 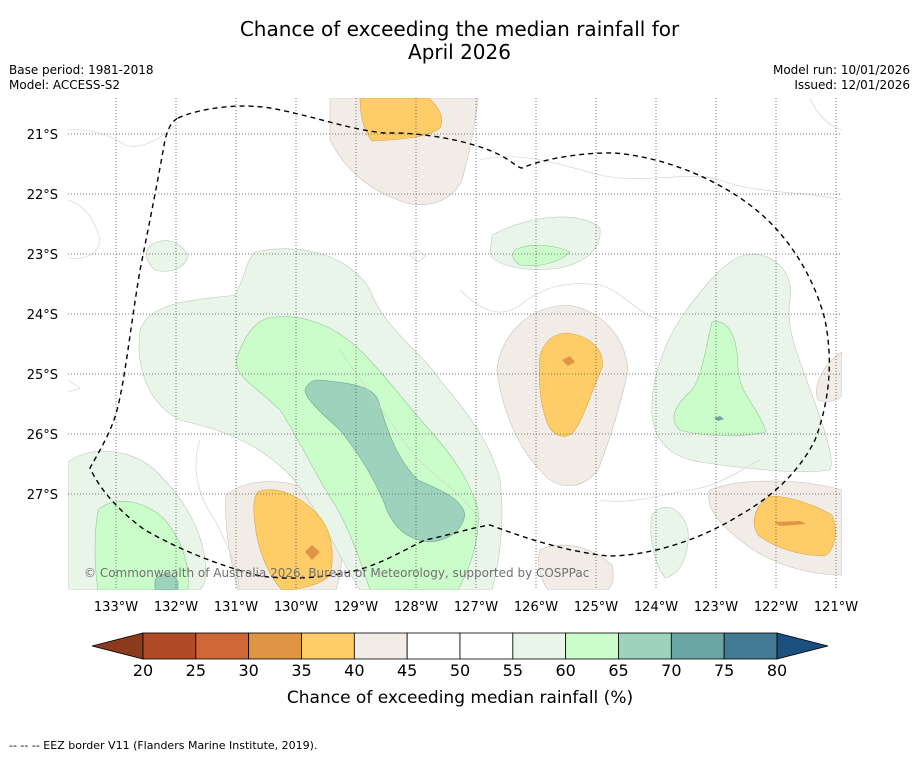 What do you see at coordinates (196, 670) in the screenshot?
I see `colorbar-tick-label: 25` at bounding box center [196, 670].